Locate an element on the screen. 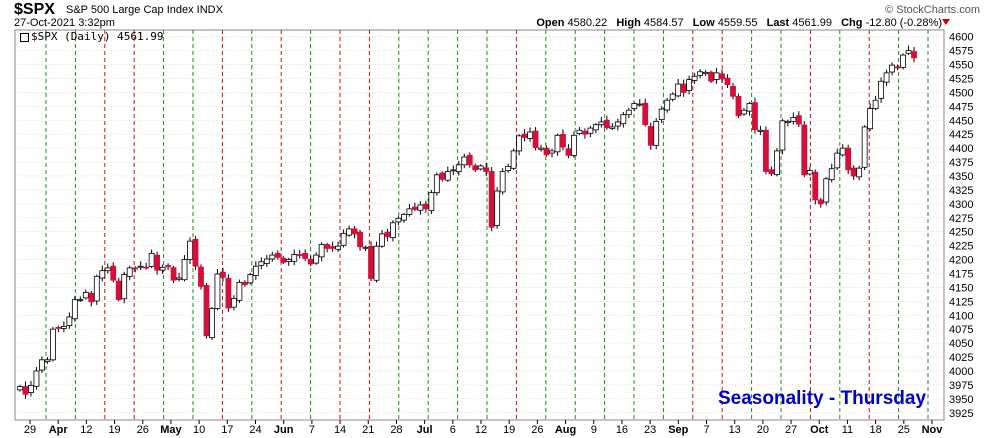 This screenshot has width=990, height=438. y-tick-label: 4550 is located at coordinates (961, 66).